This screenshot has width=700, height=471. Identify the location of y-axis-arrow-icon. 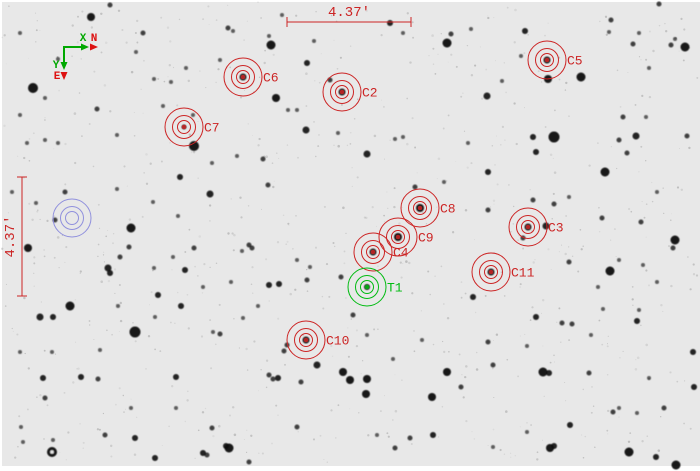
(64, 66).